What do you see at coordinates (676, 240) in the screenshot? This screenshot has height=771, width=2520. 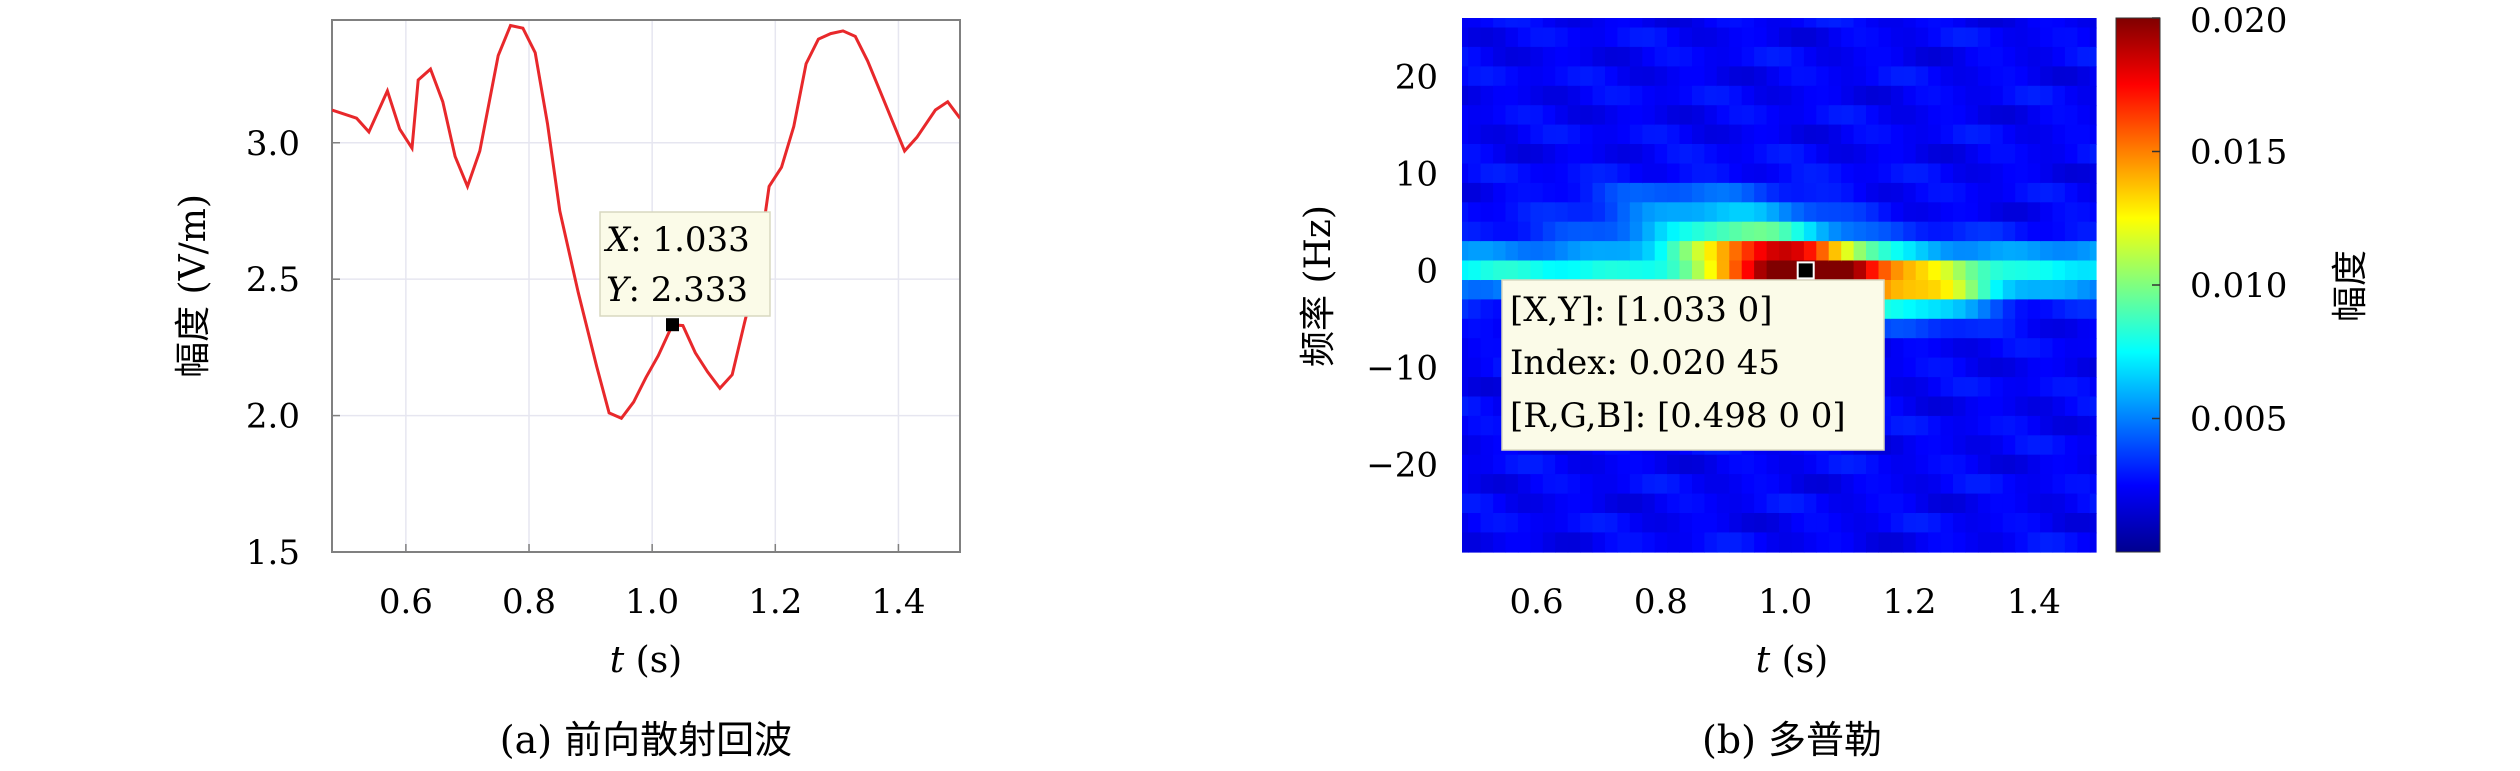 I see `panel-a-datatip-x-line: X: 1.033` at bounding box center [676, 240].